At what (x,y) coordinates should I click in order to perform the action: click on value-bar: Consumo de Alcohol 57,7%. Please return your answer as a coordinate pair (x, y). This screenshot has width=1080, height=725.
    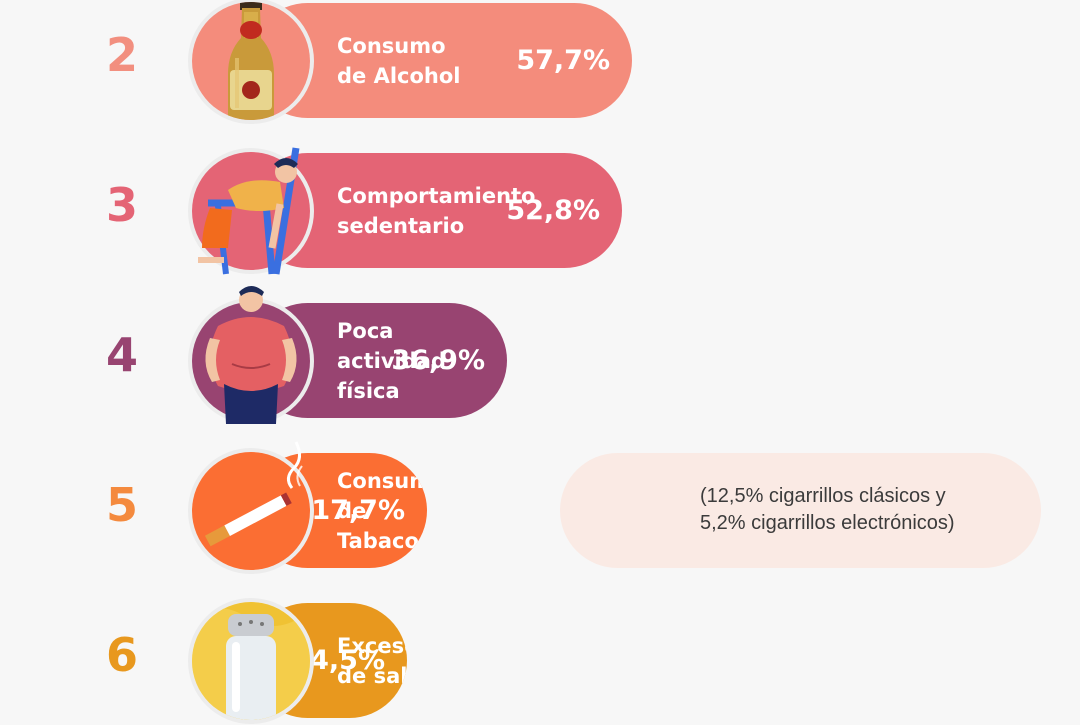
    Looking at the image, I should click on (441, 60).